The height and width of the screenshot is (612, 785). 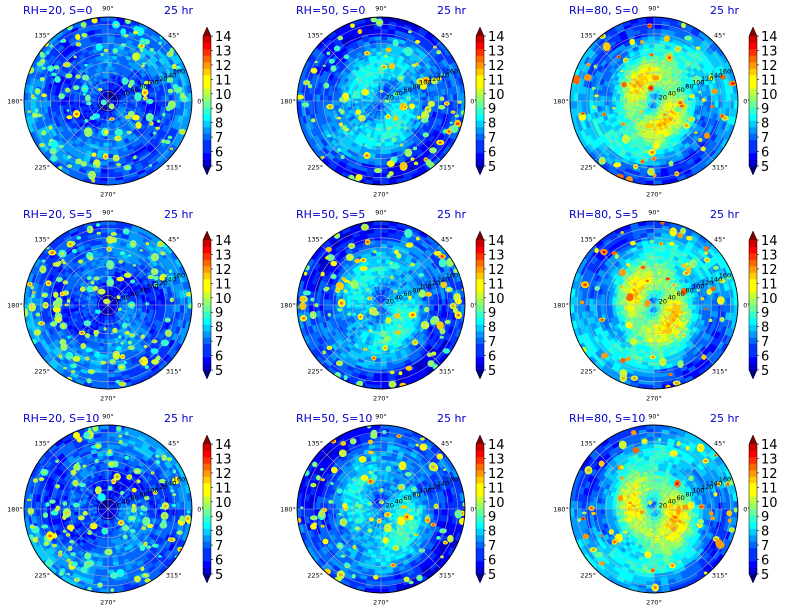 I want to click on colorbar-tick-label: 9, so click(x=765, y=109).